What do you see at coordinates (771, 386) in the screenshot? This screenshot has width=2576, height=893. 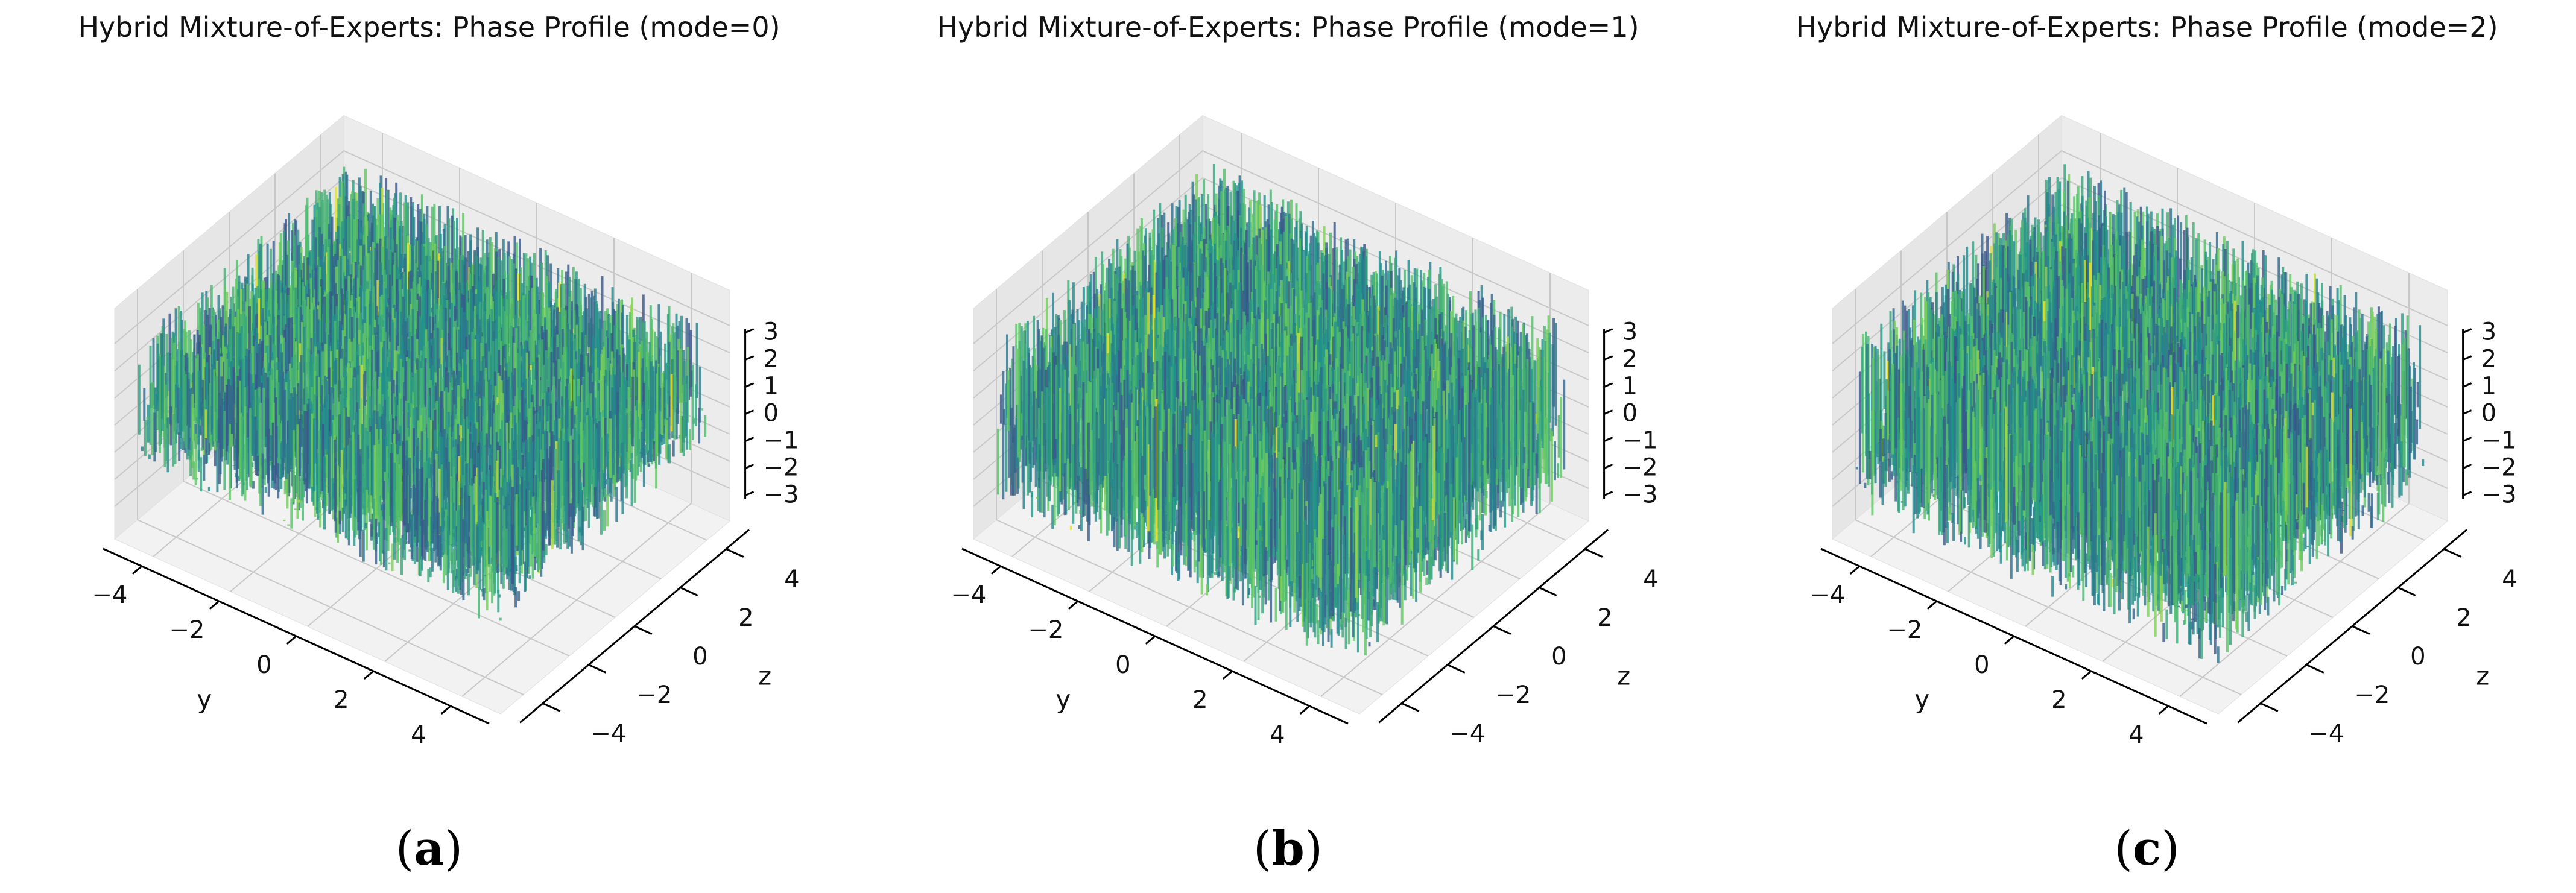 I see `value-tick-label: 1` at bounding box center [771, 386].